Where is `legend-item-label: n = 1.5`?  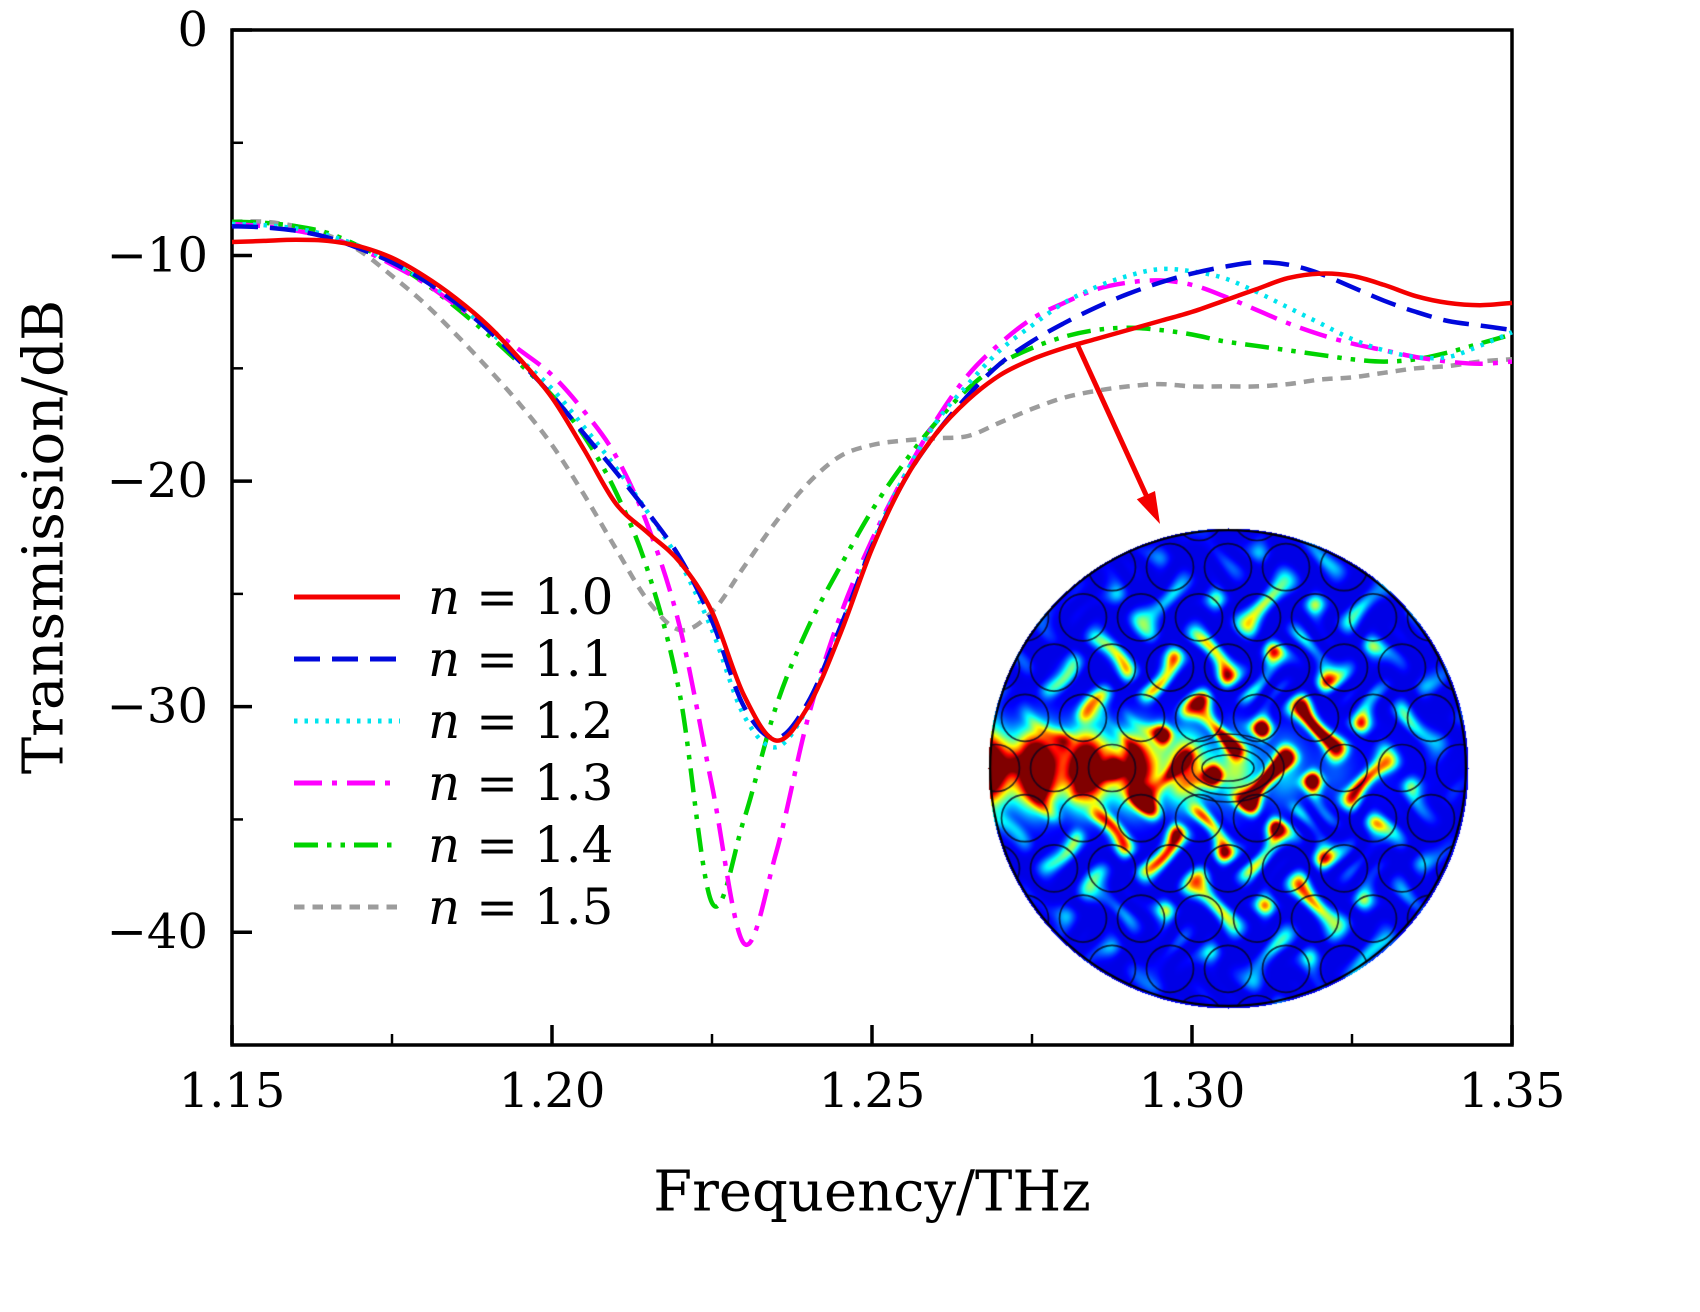 legend-item-label: n = 1.5 is located at coordinates (520, 907).